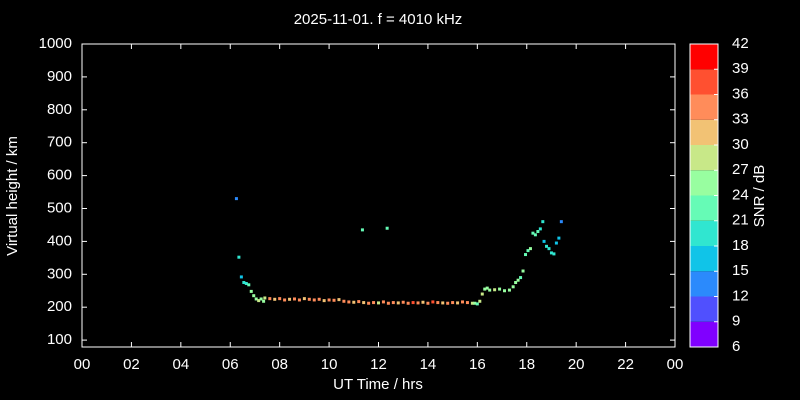  I want to click on colorbar-tick-label: 15, so click(740, 270).